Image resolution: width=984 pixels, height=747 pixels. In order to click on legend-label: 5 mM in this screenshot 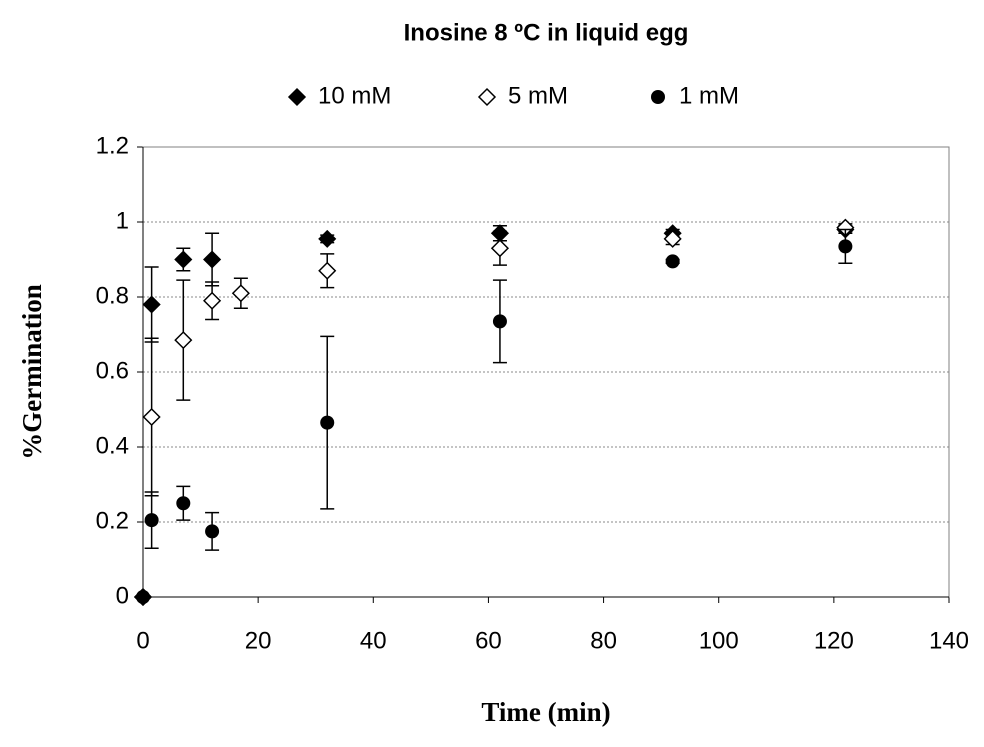, I will do `click(538, 95)`.